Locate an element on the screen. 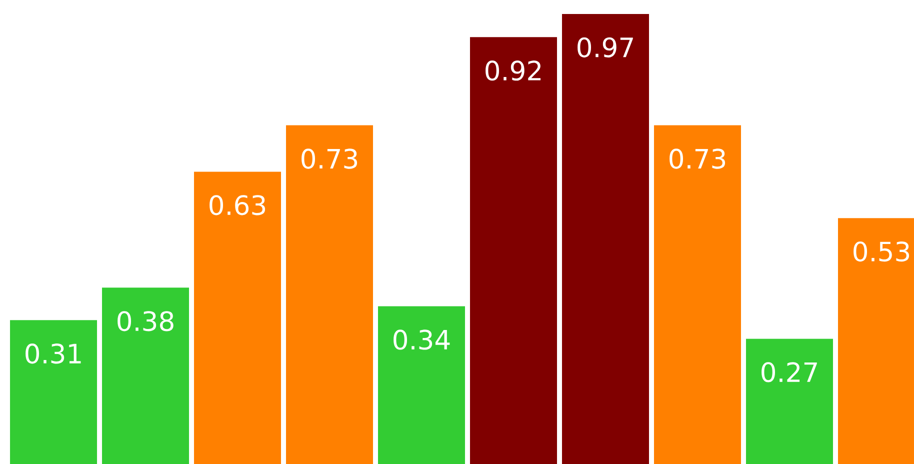 This screenshot has width=914, height=464. data-label: 0.53 is located at coordinates (882, 251).